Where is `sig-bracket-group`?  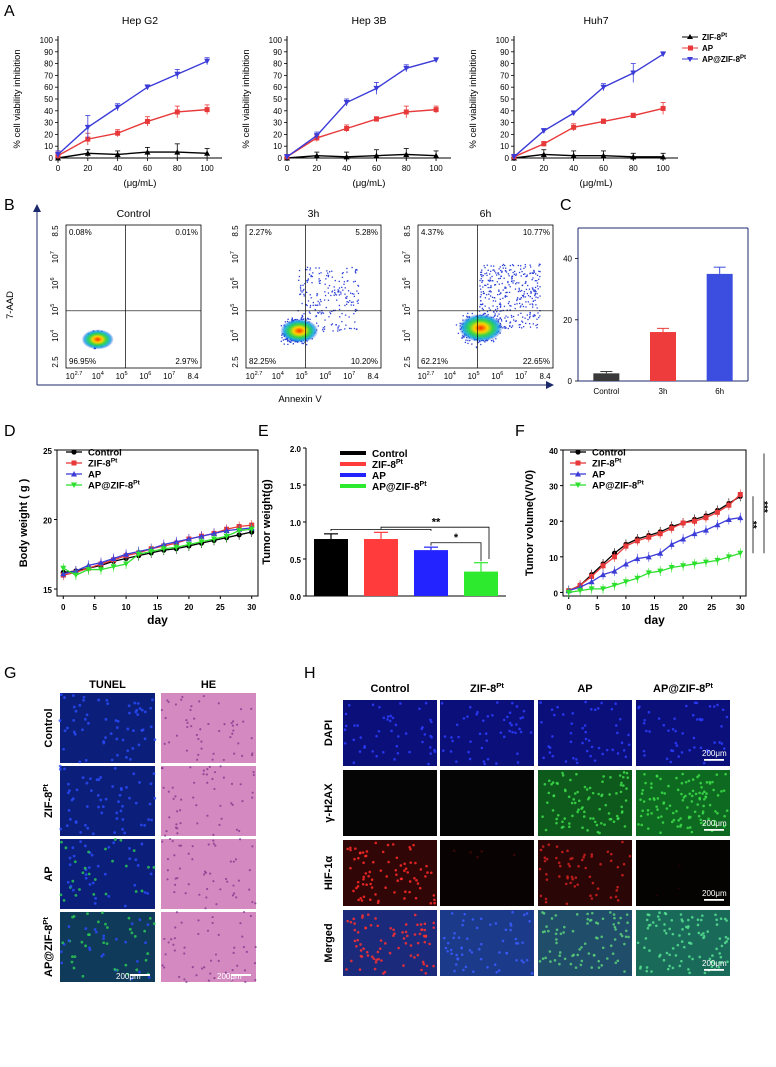
sig-bracket-group is located at coordinates (381, 530).